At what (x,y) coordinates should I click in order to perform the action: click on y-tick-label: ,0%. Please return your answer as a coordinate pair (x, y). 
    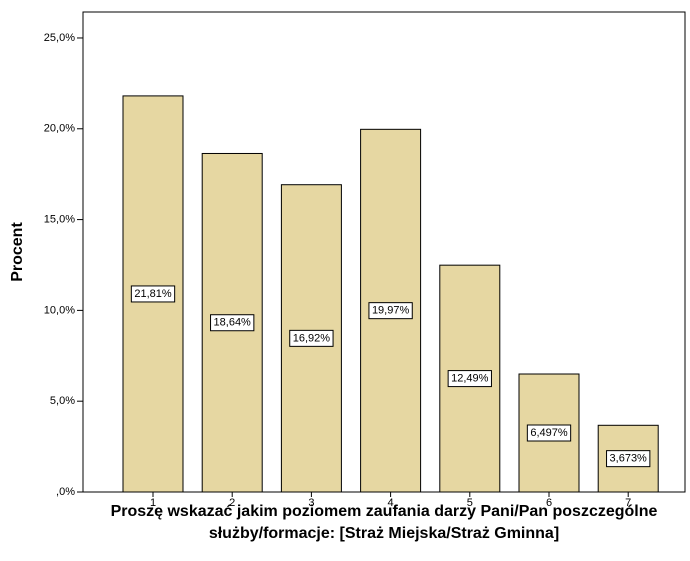
    Looking at the image, I should click on (65, 492).